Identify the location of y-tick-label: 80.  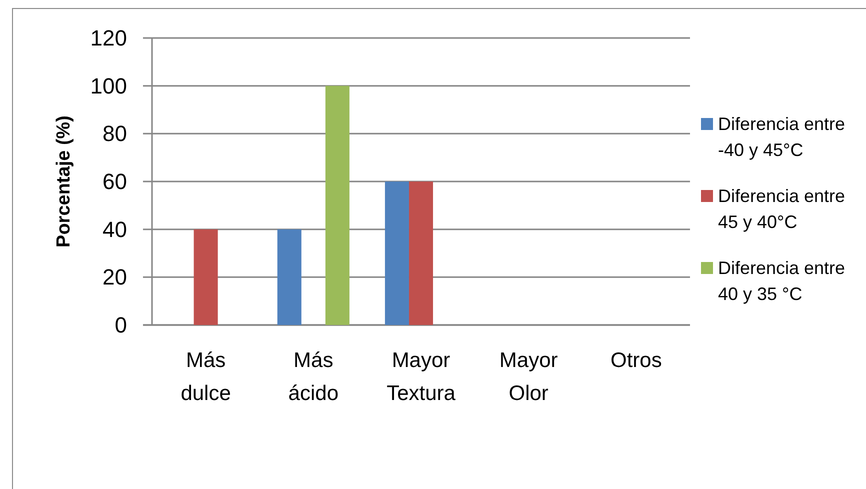
(114, 133).